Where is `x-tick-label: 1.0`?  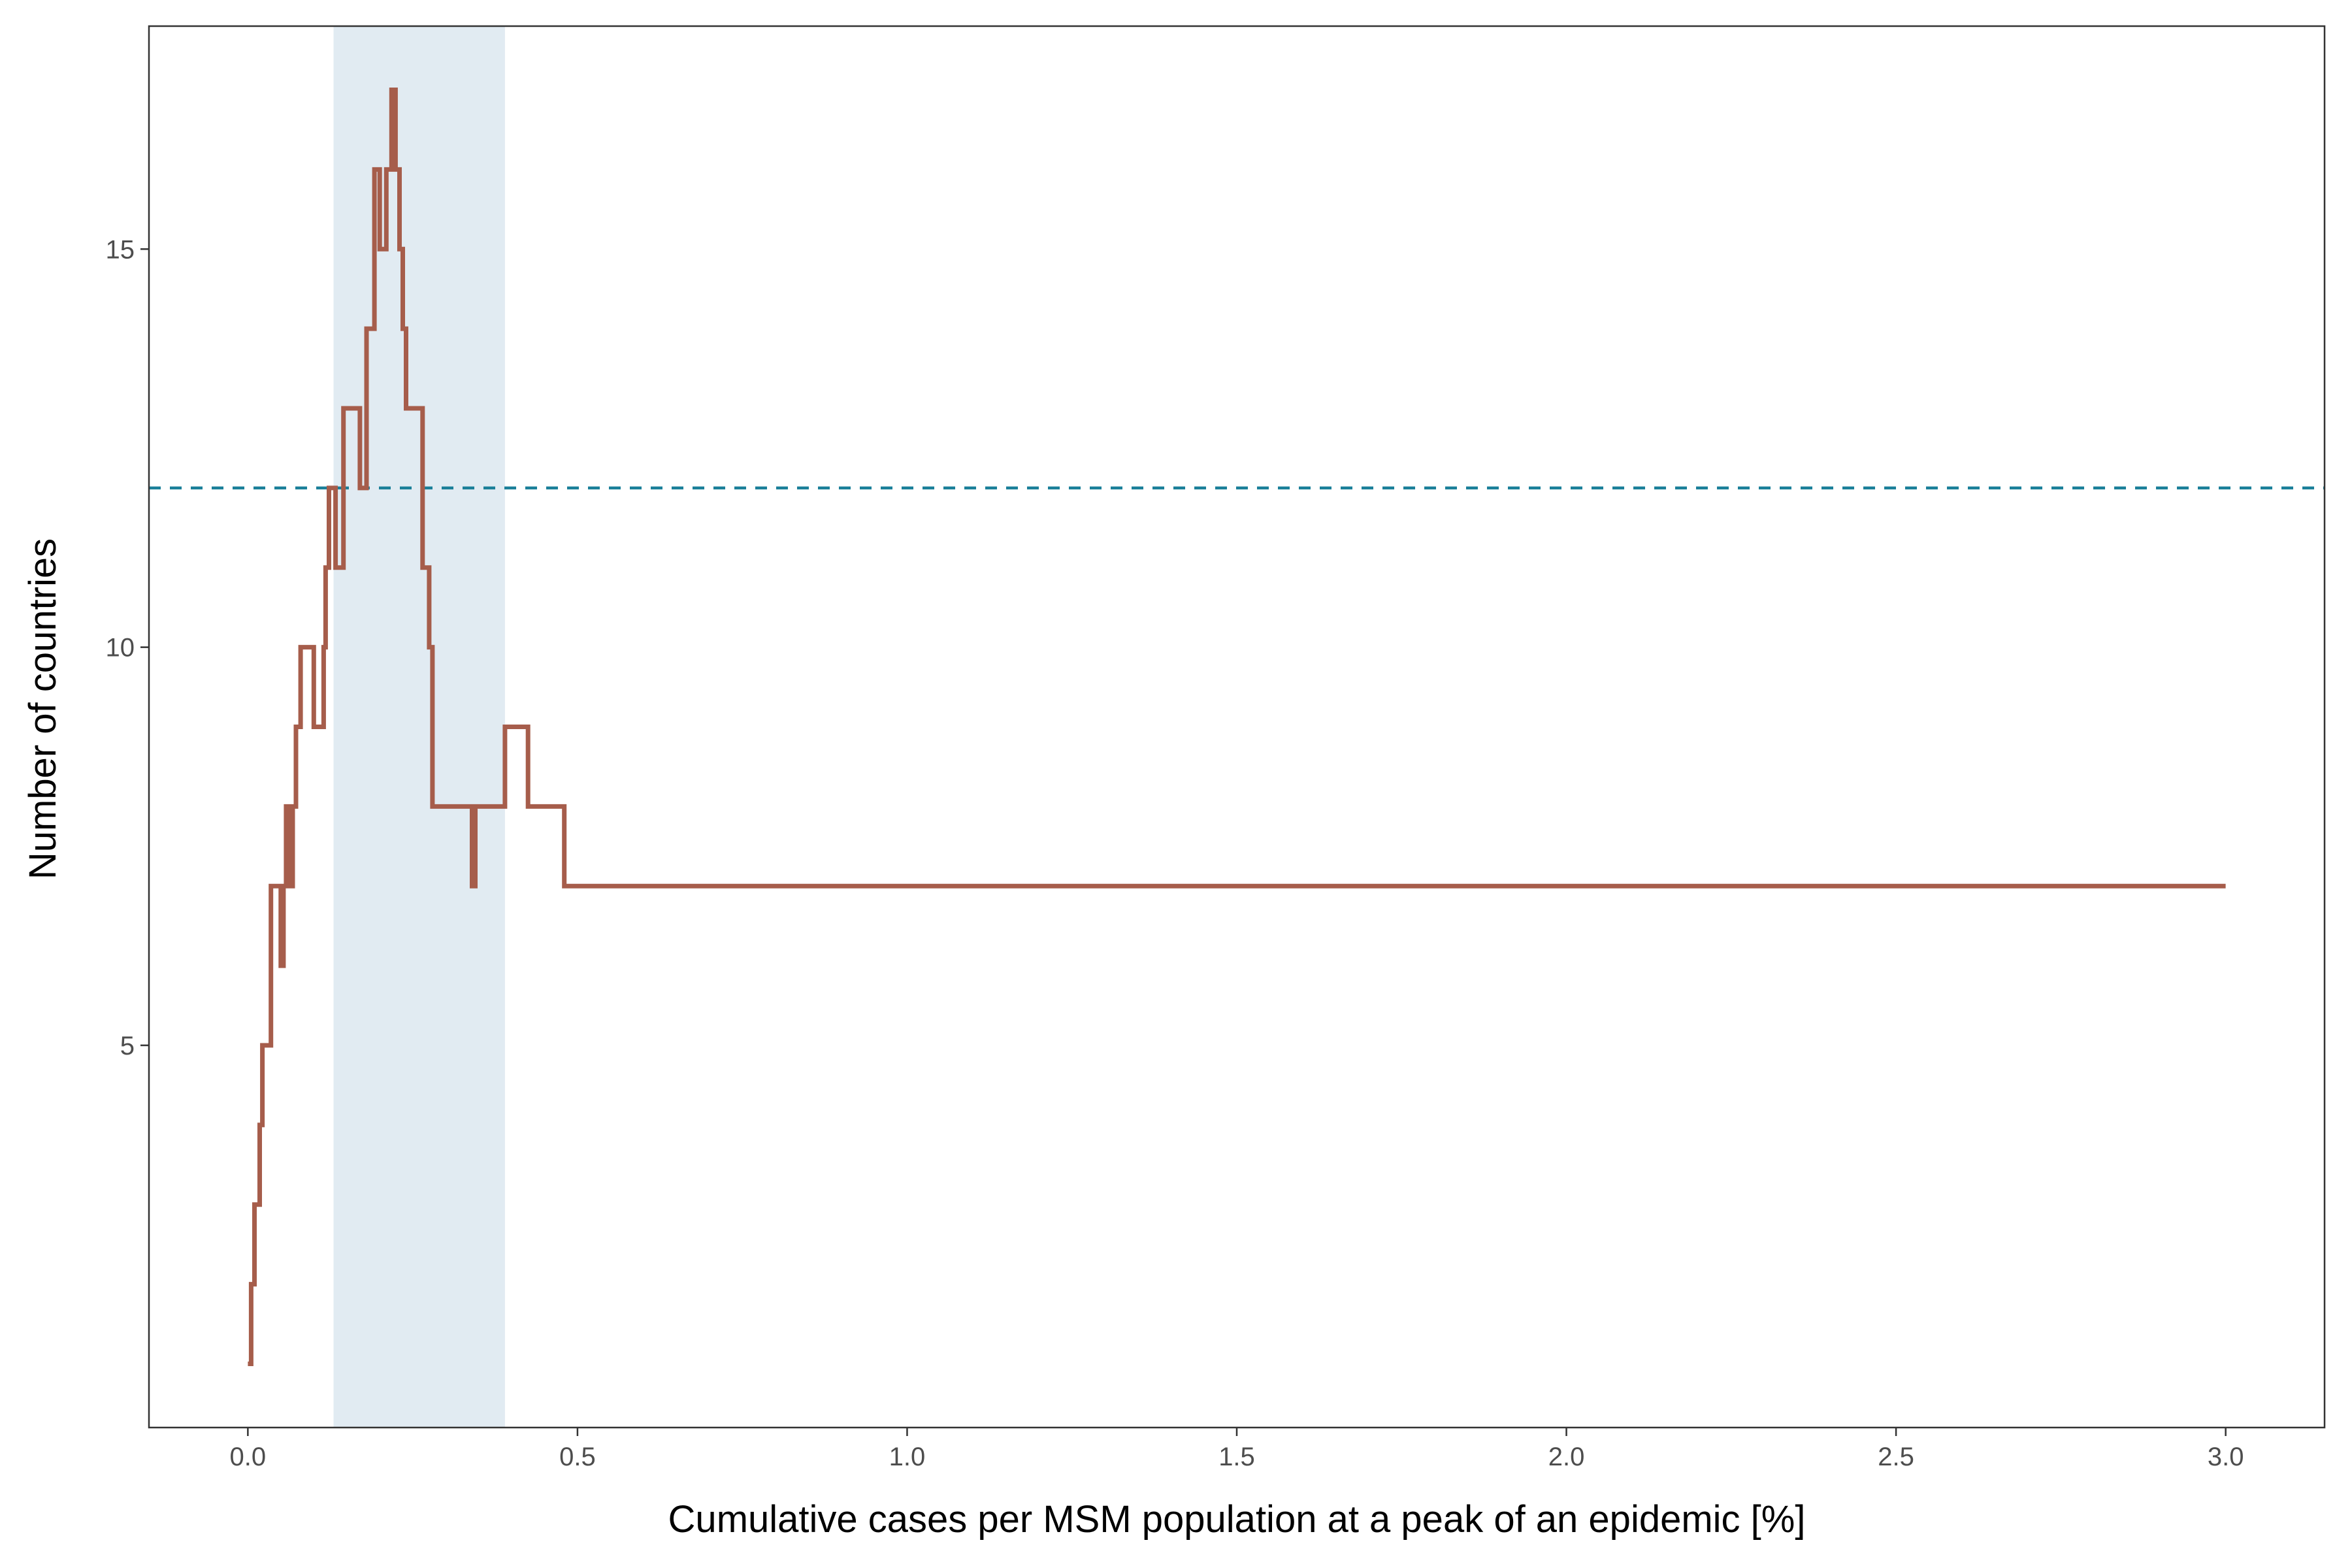
x-tick-label: 1.0 is located at coordinates (907, 1457).